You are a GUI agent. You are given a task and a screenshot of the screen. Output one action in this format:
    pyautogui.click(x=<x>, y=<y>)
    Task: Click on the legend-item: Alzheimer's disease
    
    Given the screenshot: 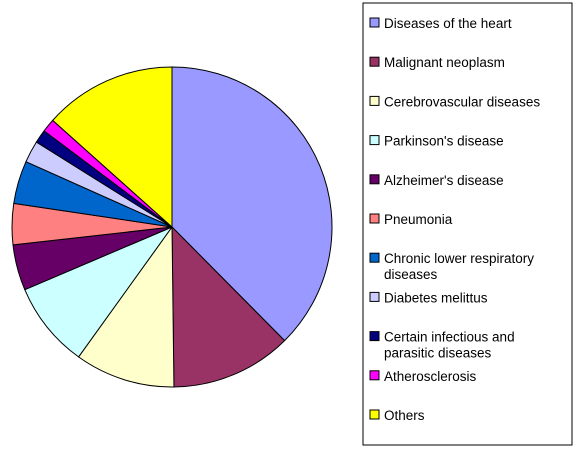 What is the action you would take?
    pyautogui.click(x=436, y=180)
    